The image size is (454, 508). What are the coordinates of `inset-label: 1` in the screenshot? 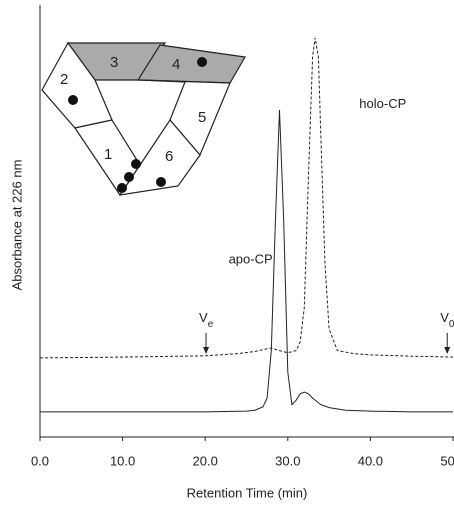 It's located at (108, 154).